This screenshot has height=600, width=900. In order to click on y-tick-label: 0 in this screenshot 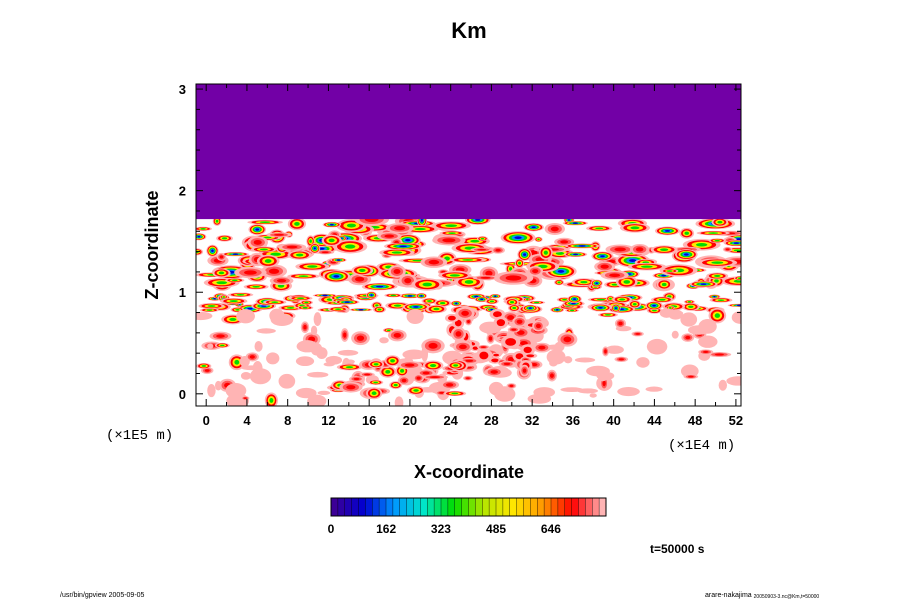, I will do `click(182, 394)`.